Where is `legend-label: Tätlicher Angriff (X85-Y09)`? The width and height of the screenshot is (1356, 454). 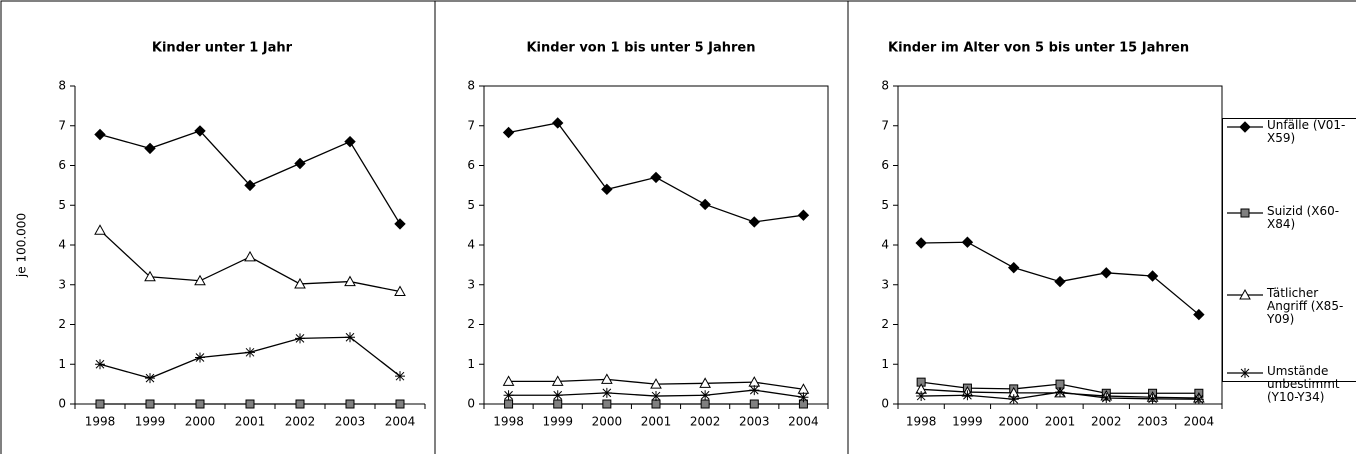
legend-label: Tätlicher Angriff (X85-Y09) is located at coordinates (1305, 306).